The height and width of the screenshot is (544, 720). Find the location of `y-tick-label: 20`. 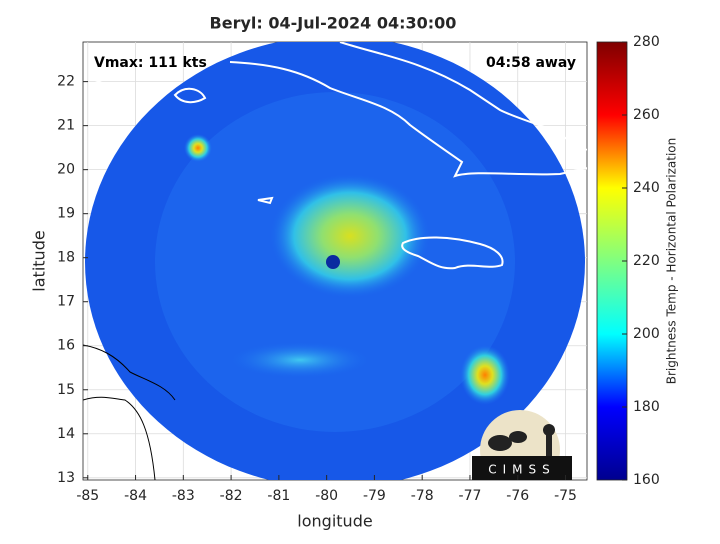

y-tick-label: 20 is located at coordinates (66, 170).